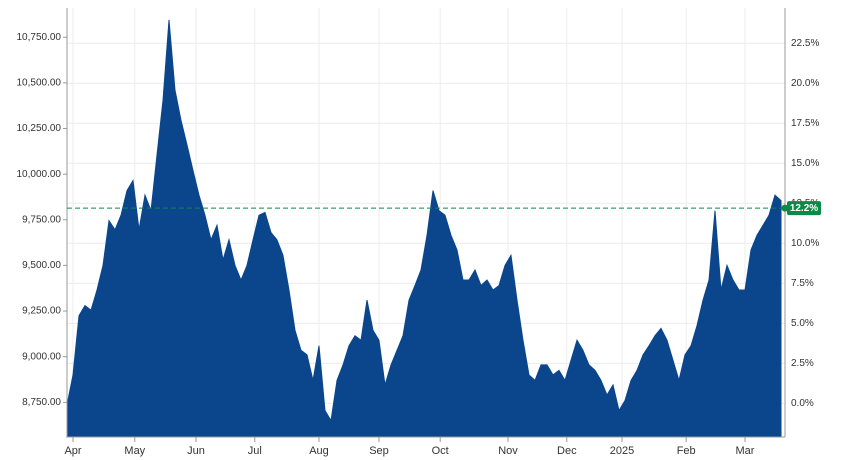  Describe the element at coordinates (134, 451) in the screenshot. I see `x-tick-label: May` at that location.